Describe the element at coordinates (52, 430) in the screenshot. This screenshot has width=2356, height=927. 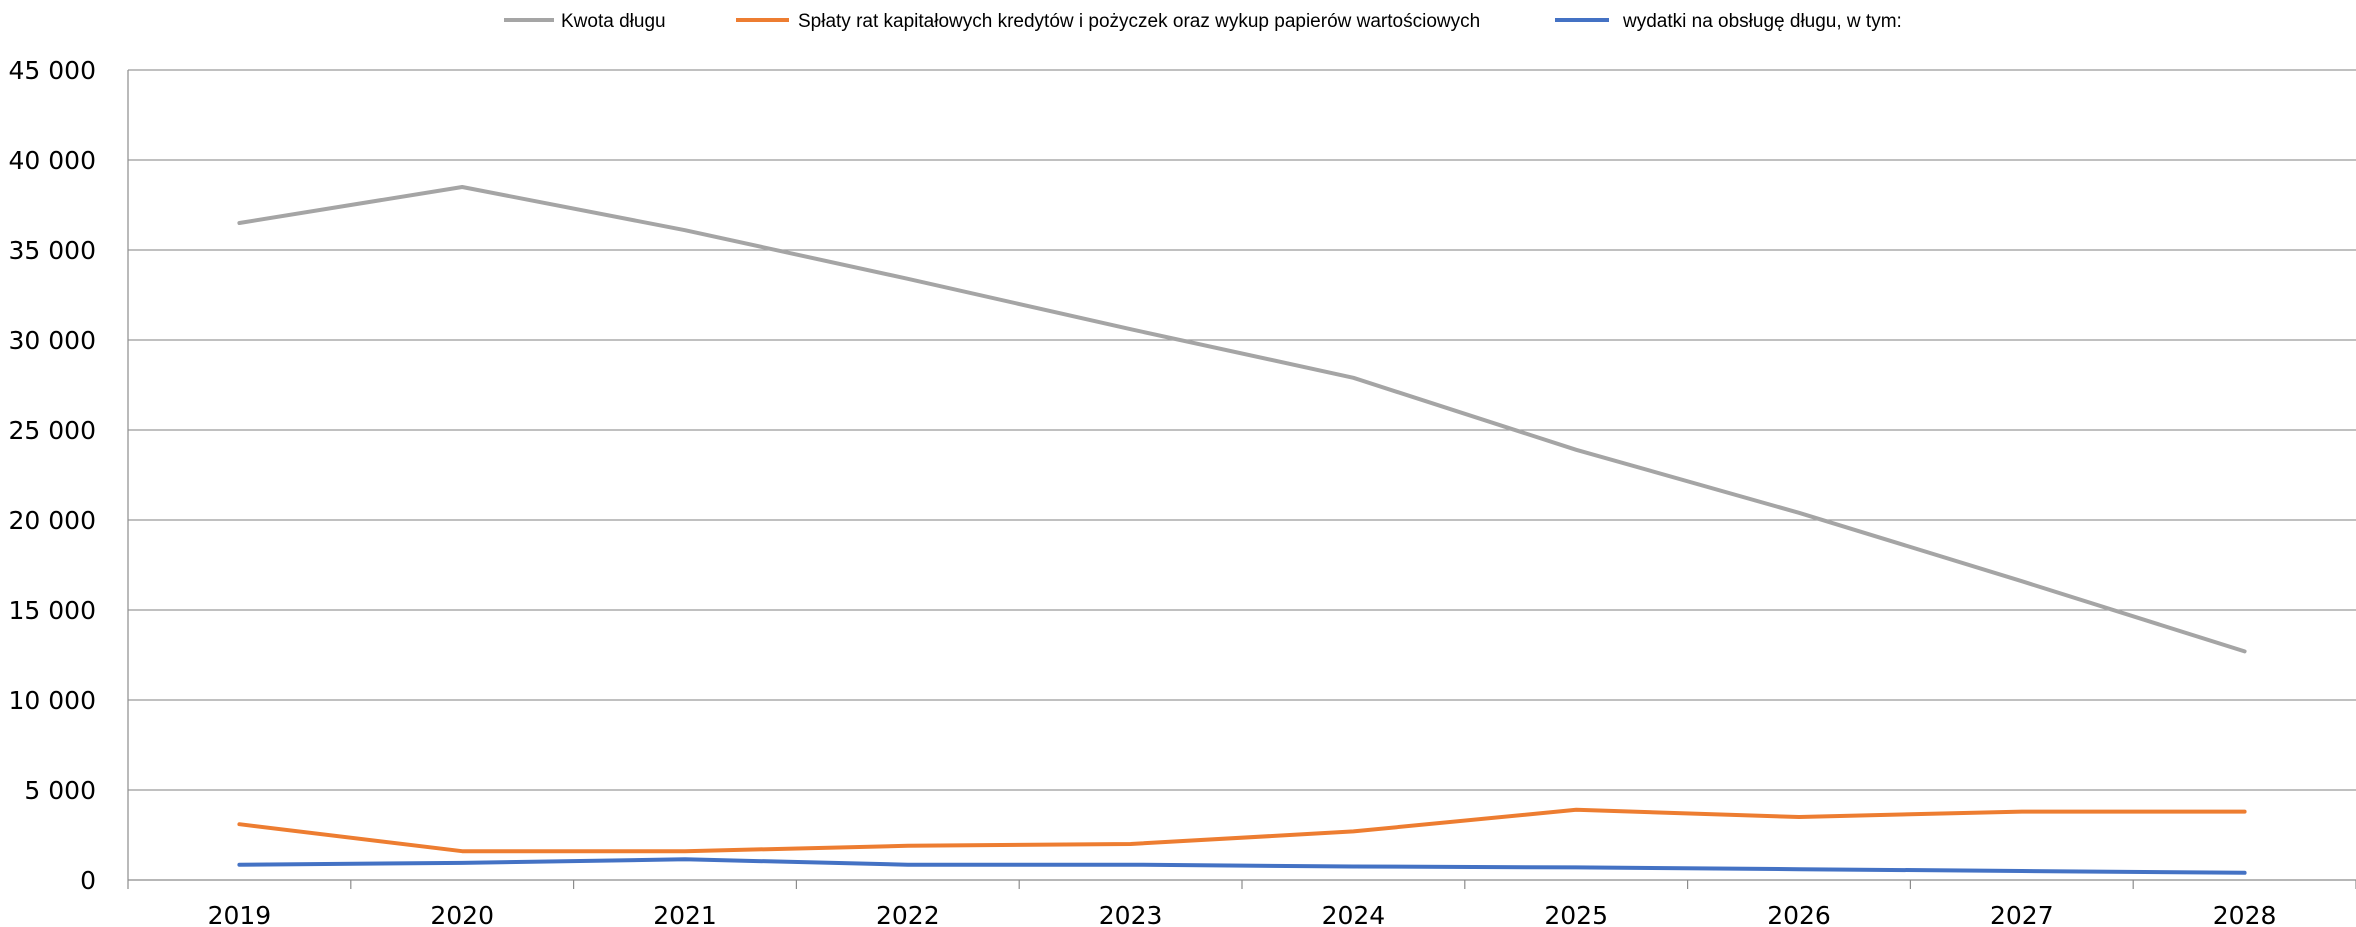
I see `y-tick-label: 25 000` at that location.